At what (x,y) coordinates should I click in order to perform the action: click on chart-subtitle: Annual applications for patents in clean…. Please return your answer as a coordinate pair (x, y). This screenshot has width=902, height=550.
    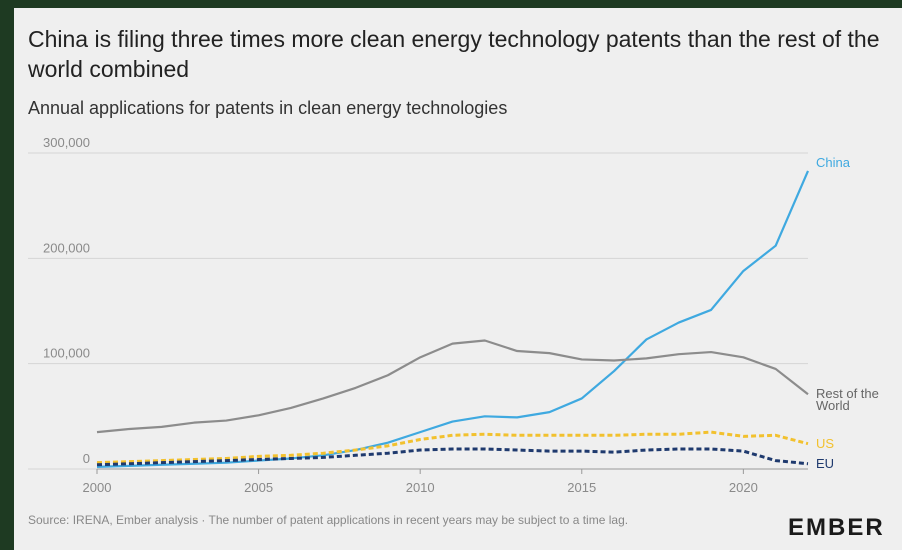
    Looking at the image, I should click on (268, 108).